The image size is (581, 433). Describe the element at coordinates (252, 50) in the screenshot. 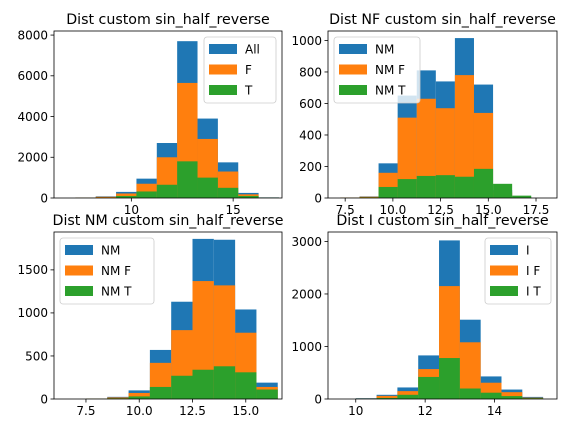

I see `legend-label: All` at that location.